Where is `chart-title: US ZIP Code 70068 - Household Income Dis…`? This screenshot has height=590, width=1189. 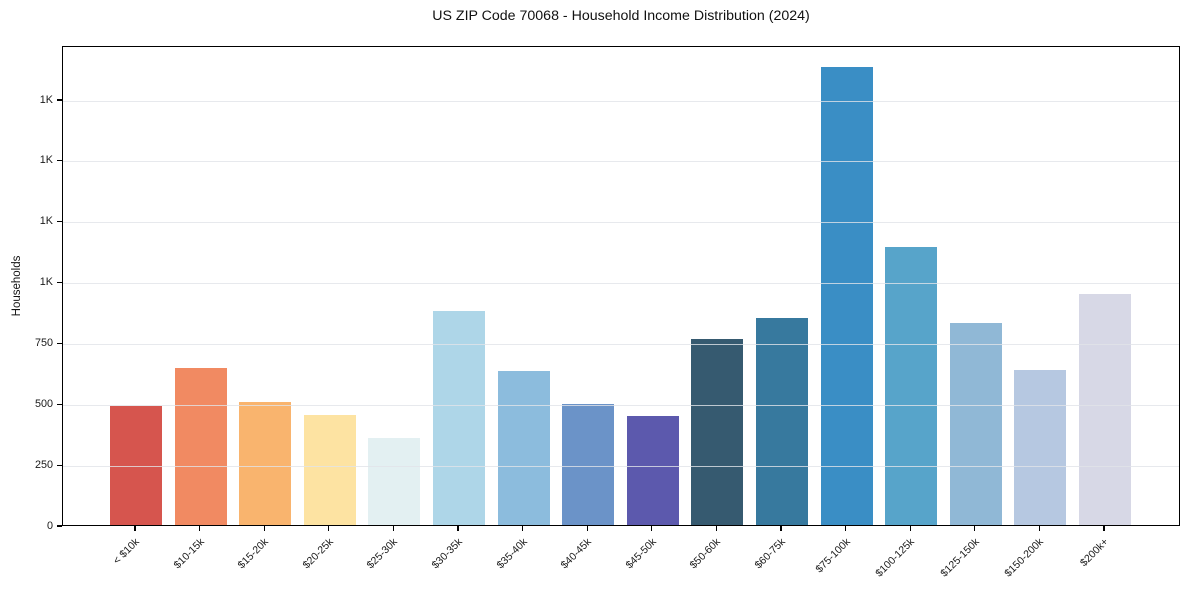 chart-title: US ZIP Code 70068 - Household Income Dis… is located at coordinates (621, 16).